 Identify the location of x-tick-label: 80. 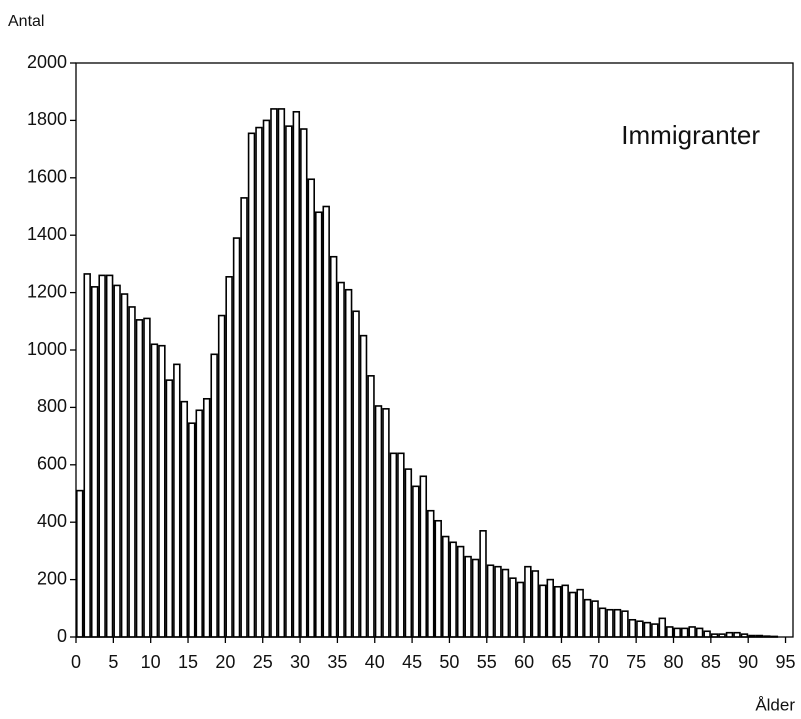
(673, 662).